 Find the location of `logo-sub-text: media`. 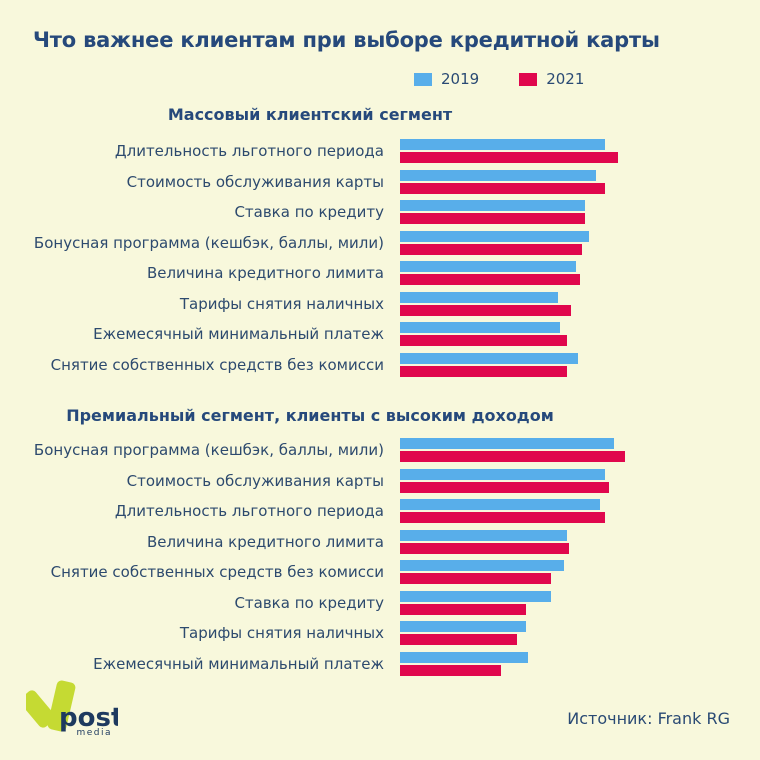

logo-sub-text: media is located at coordinates (94, 733).